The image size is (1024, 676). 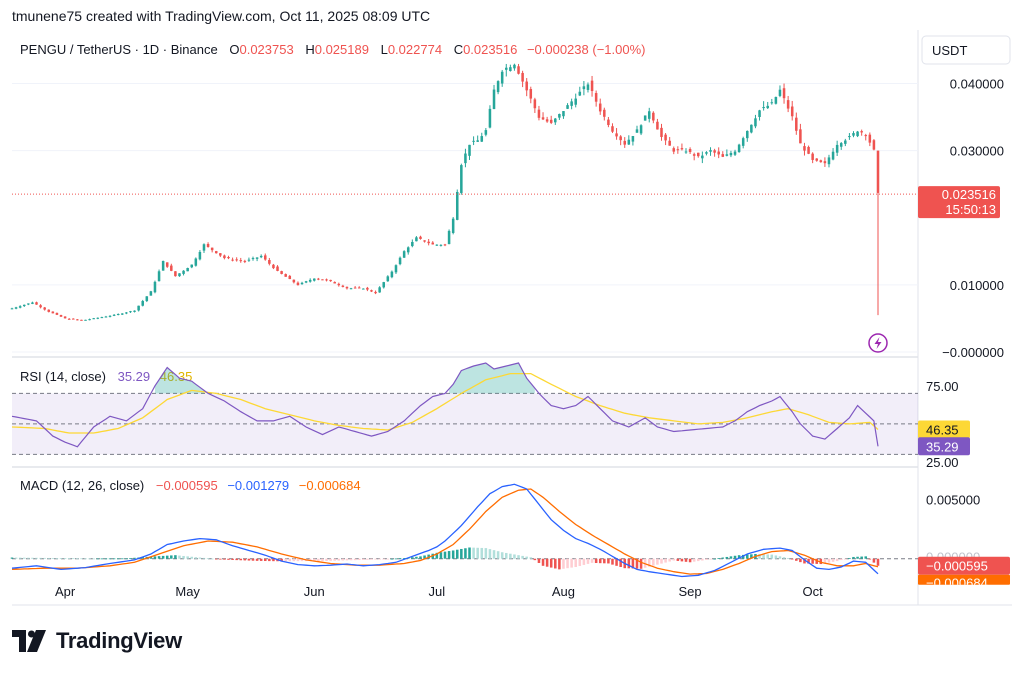 What do you see at coordinates (342, 49) in the screenshot?
I see `high-value: 0.025189` at bounding box center [342, 49].